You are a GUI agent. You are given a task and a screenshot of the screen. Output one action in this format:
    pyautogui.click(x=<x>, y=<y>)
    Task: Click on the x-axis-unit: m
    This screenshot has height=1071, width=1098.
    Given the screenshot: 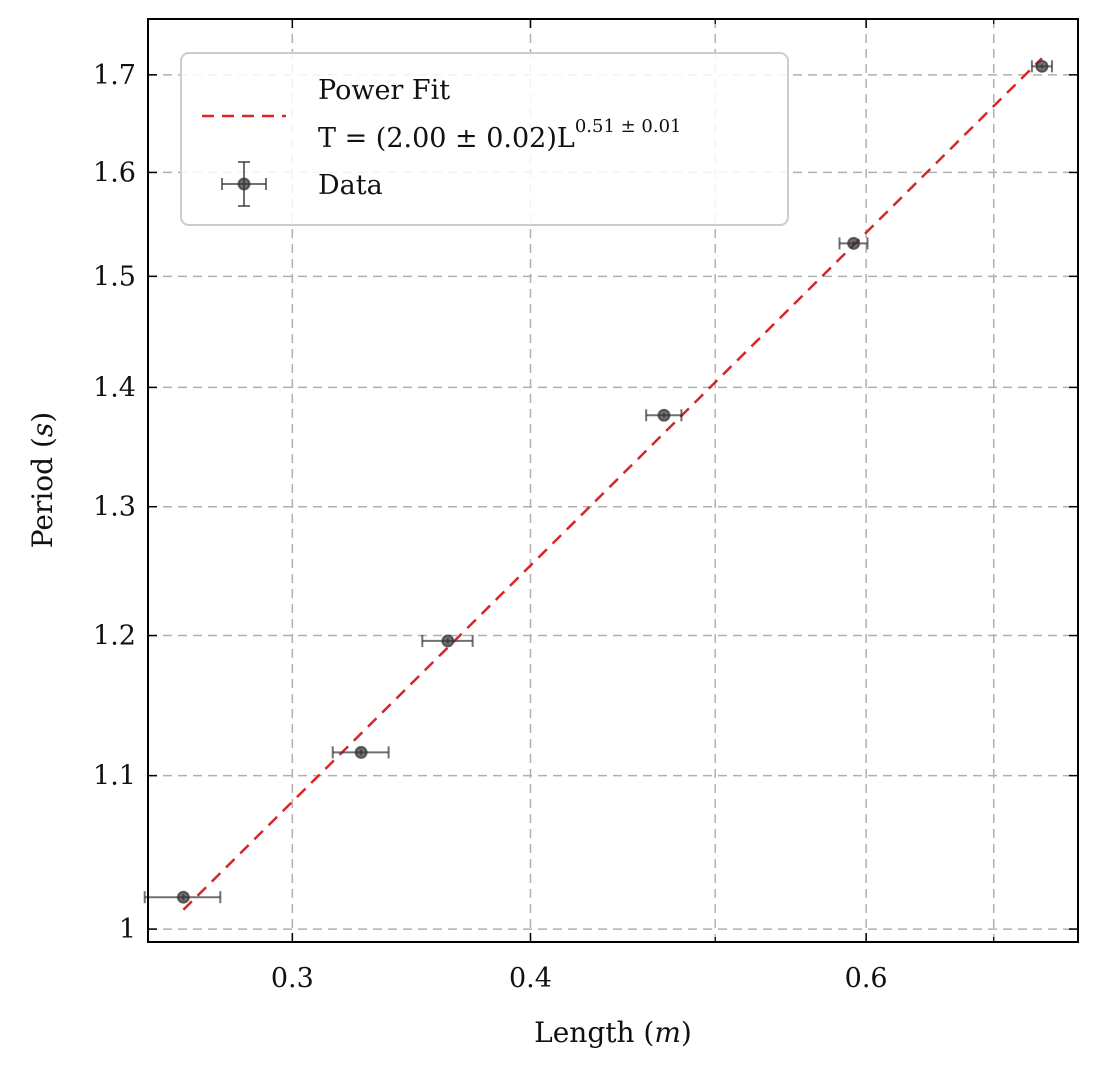 What is the action you would take?
    pyautogui.click(x=667, y=1032)
    